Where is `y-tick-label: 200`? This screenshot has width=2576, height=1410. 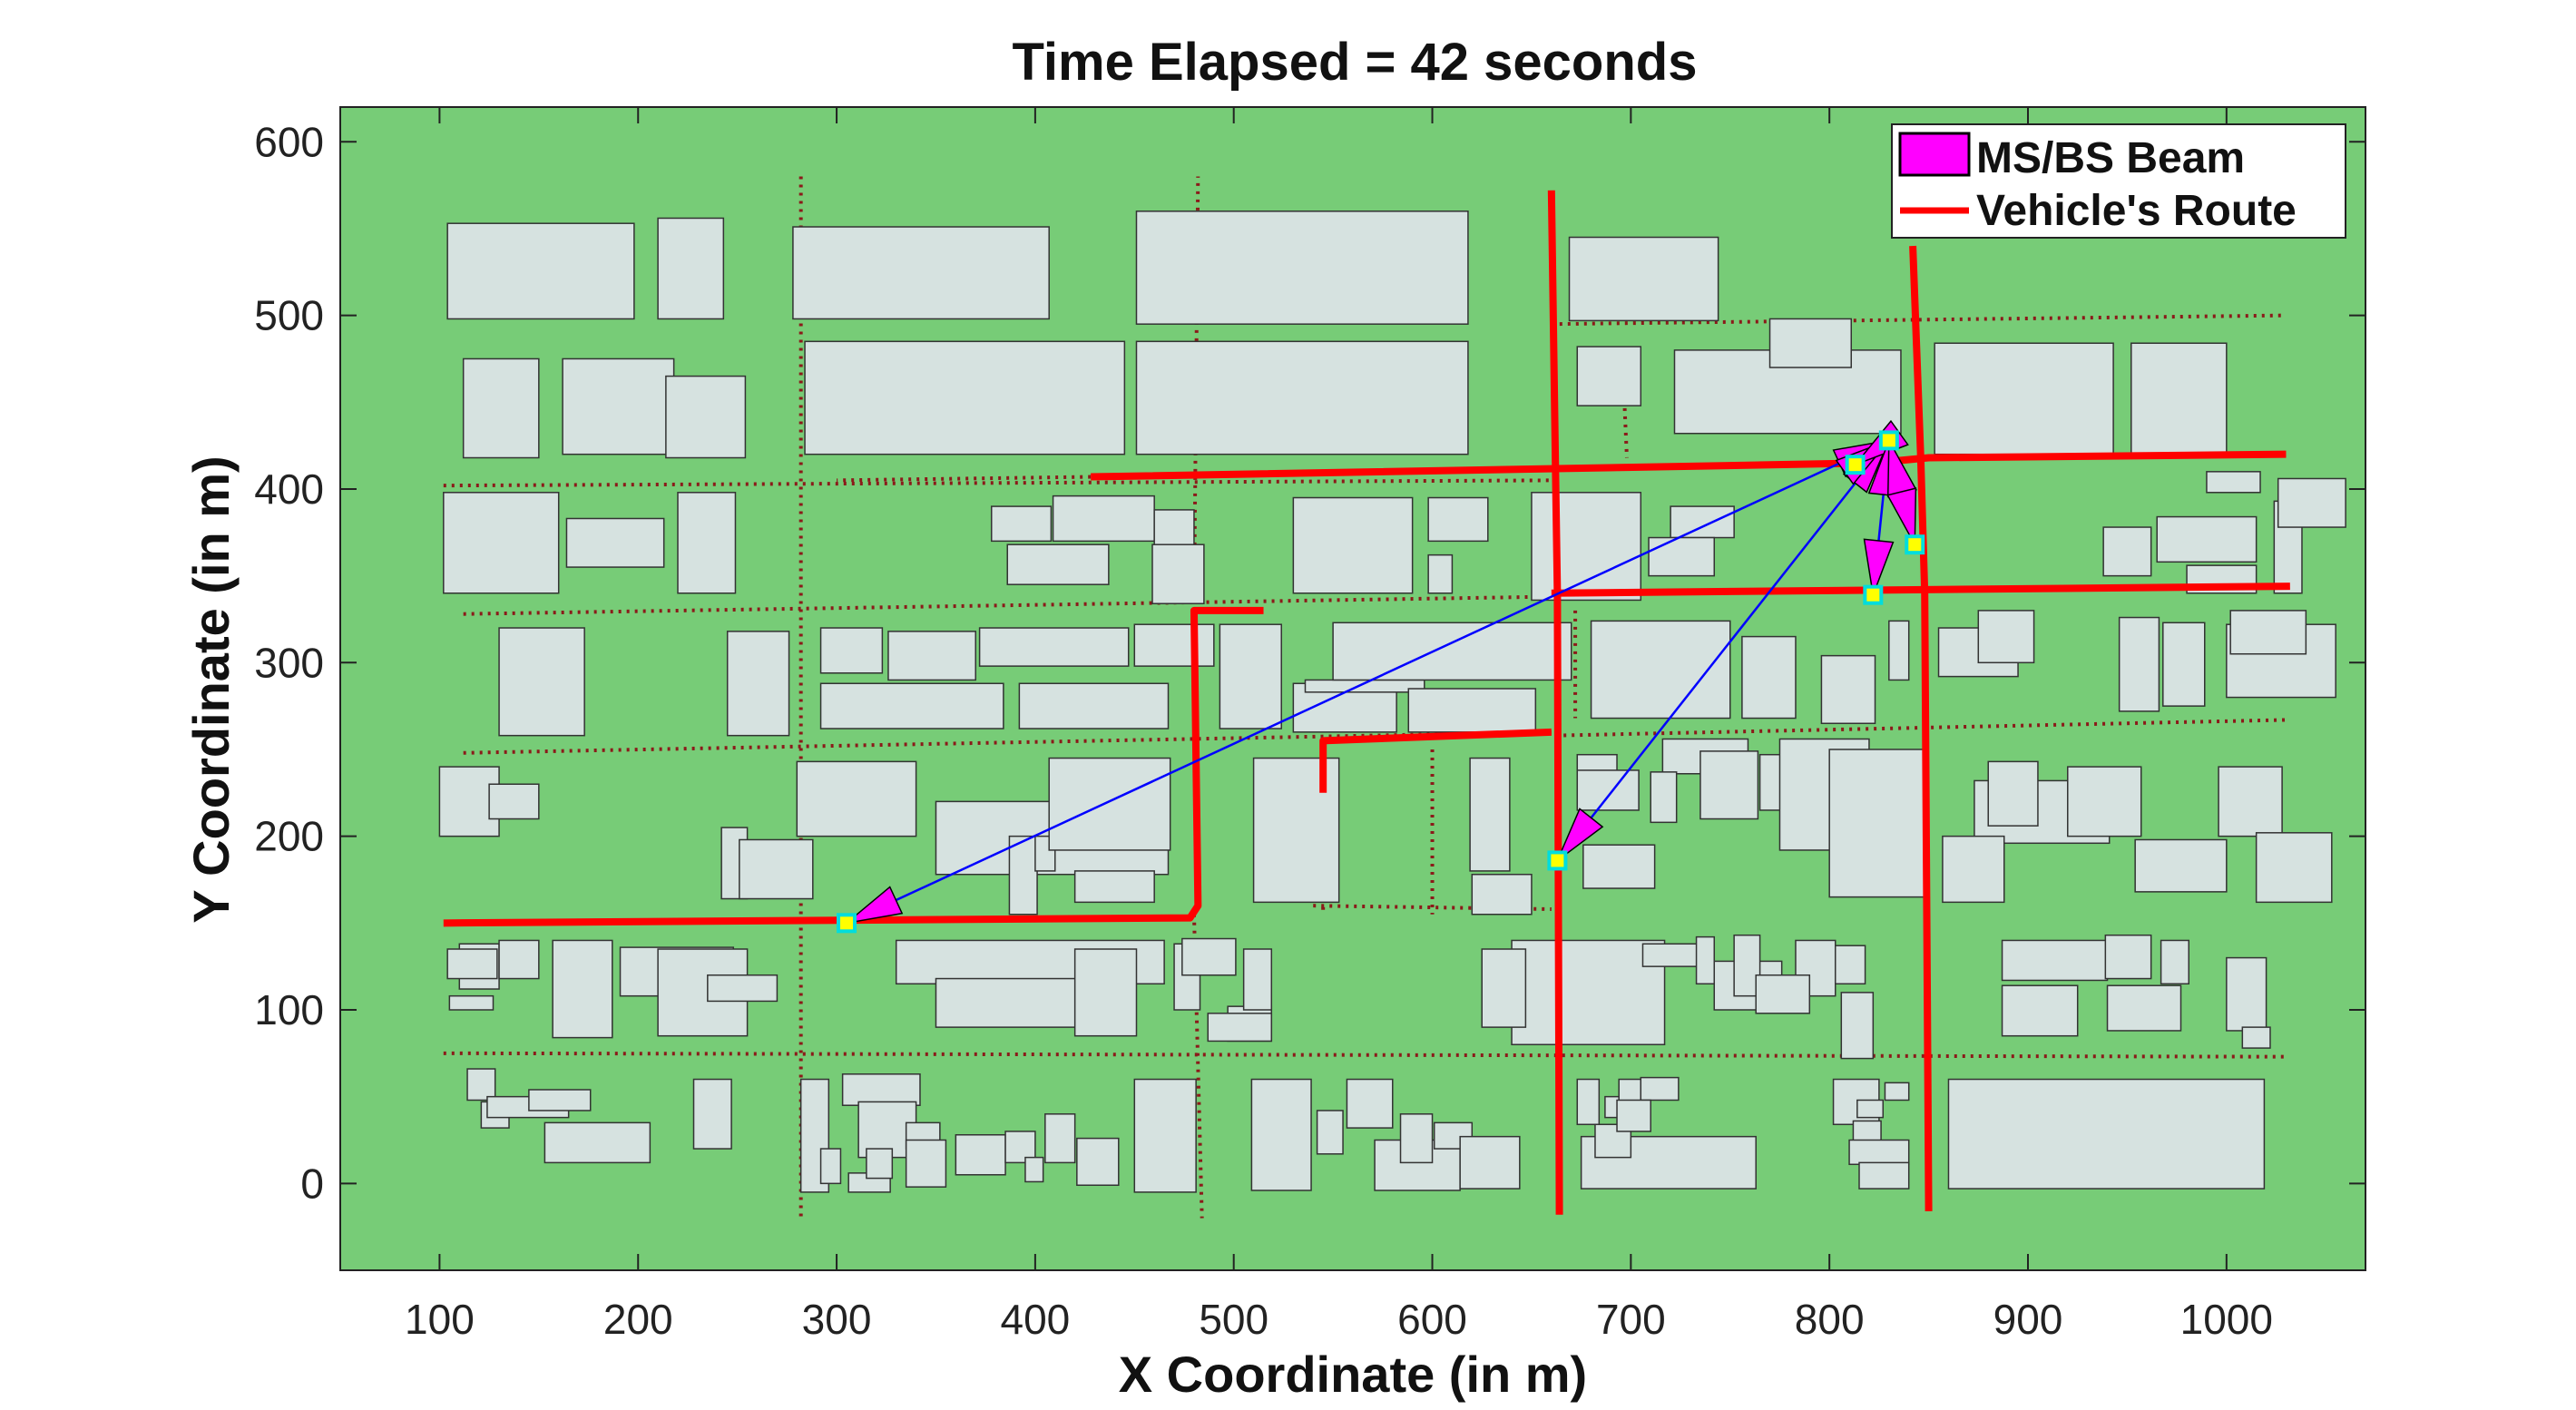
y-tick-label: 200 is located at coordinates (289, 836).